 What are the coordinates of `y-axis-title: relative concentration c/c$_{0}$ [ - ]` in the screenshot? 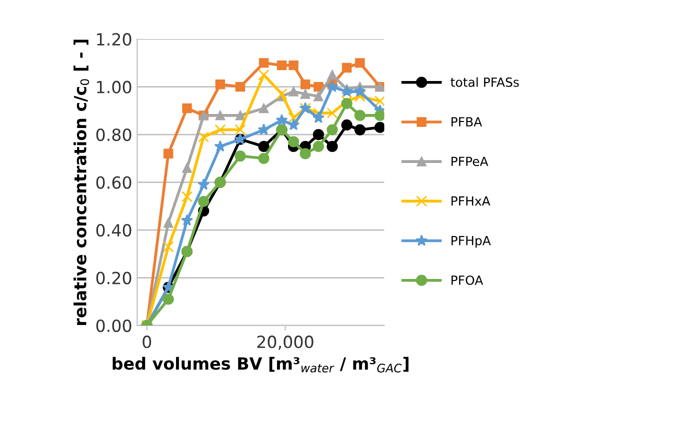 It's located at (82, 182).